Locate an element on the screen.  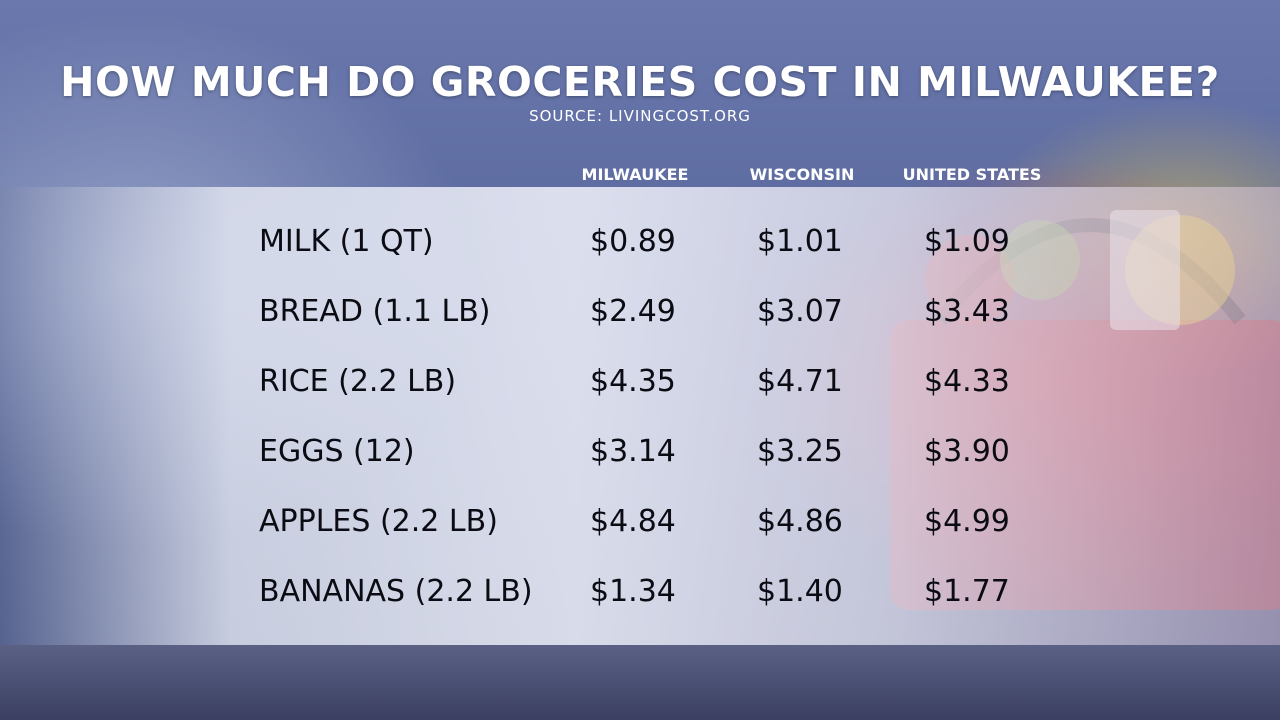
price-wisconsin: $3.07 is located at coordinates (800, 311).